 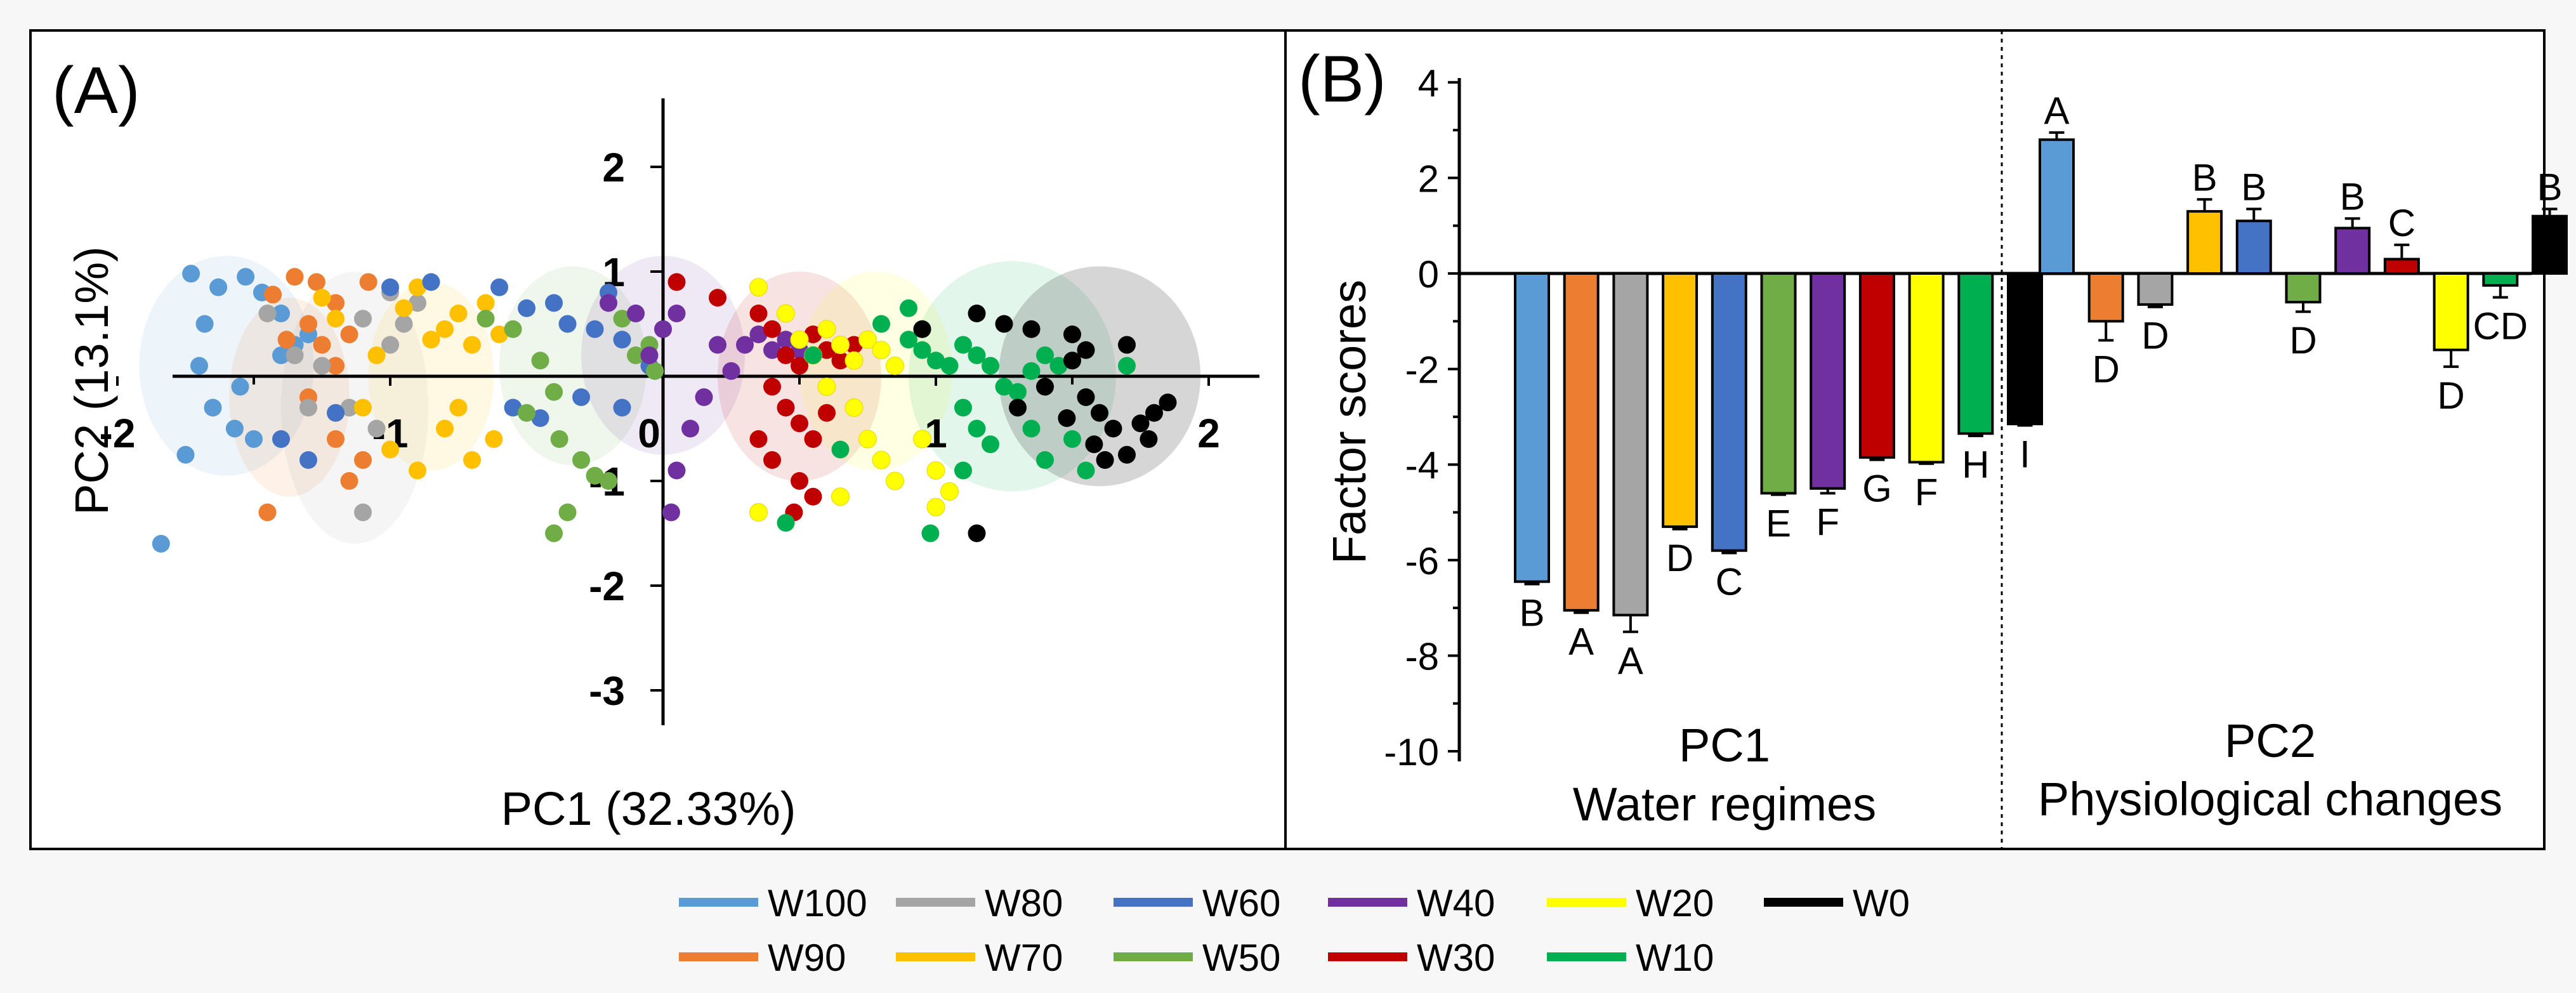 What do you see at coordinates (649, 433) in the screenshot?
I see `x-tick-label: 0` at bounding box center [649, 433].